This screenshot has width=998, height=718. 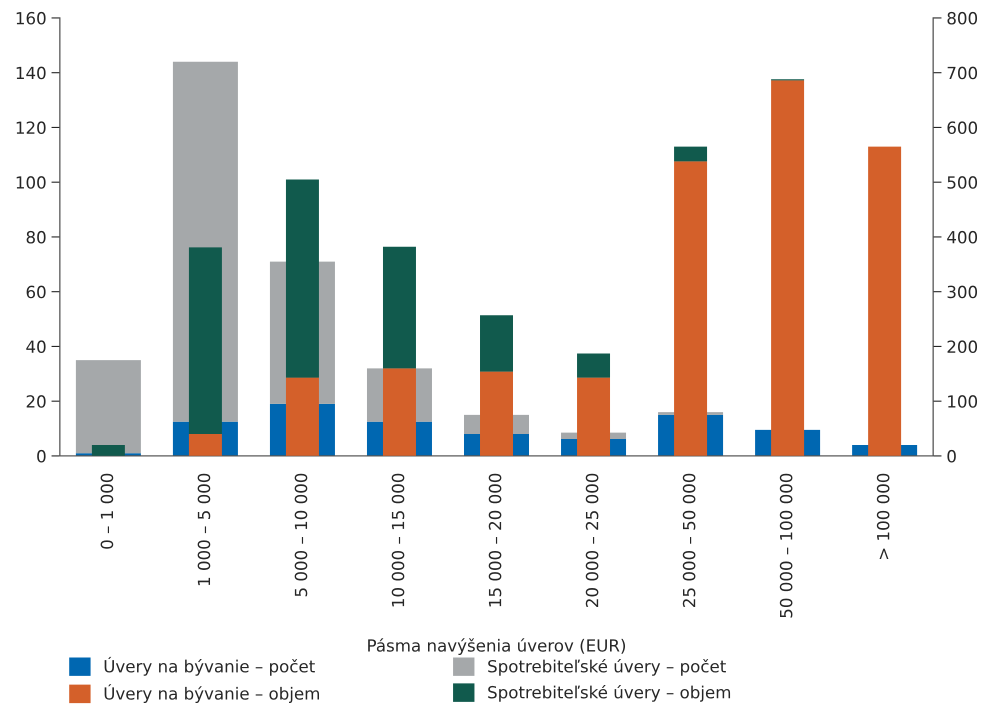 I want to click on x-tick-label: 25 000 – 50 000, so click(x=689, y=540).